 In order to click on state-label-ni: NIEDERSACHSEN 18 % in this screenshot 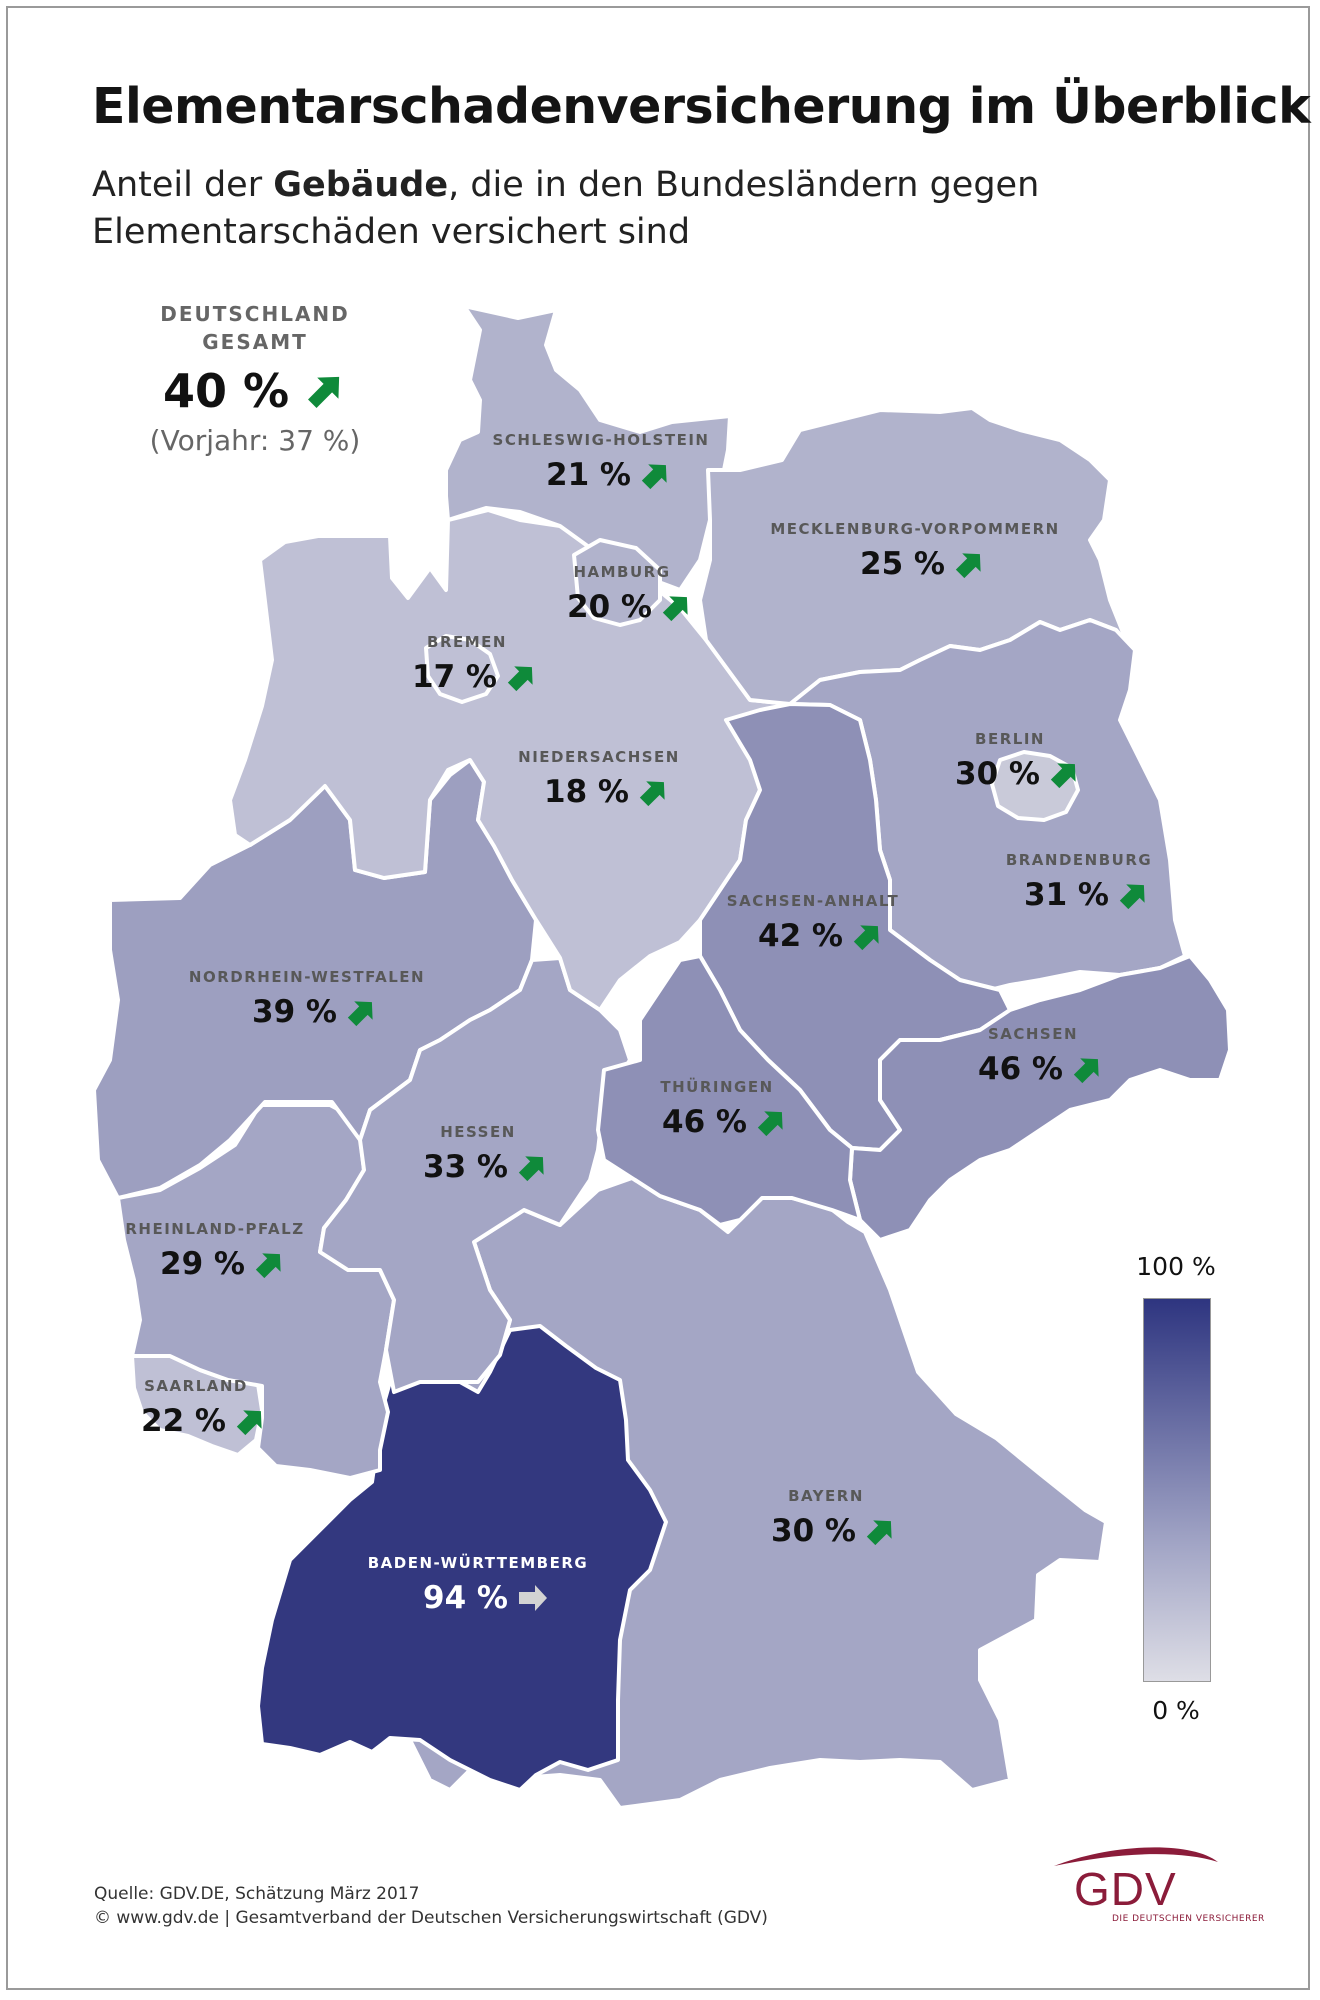, I will do `click(599, 779)`.